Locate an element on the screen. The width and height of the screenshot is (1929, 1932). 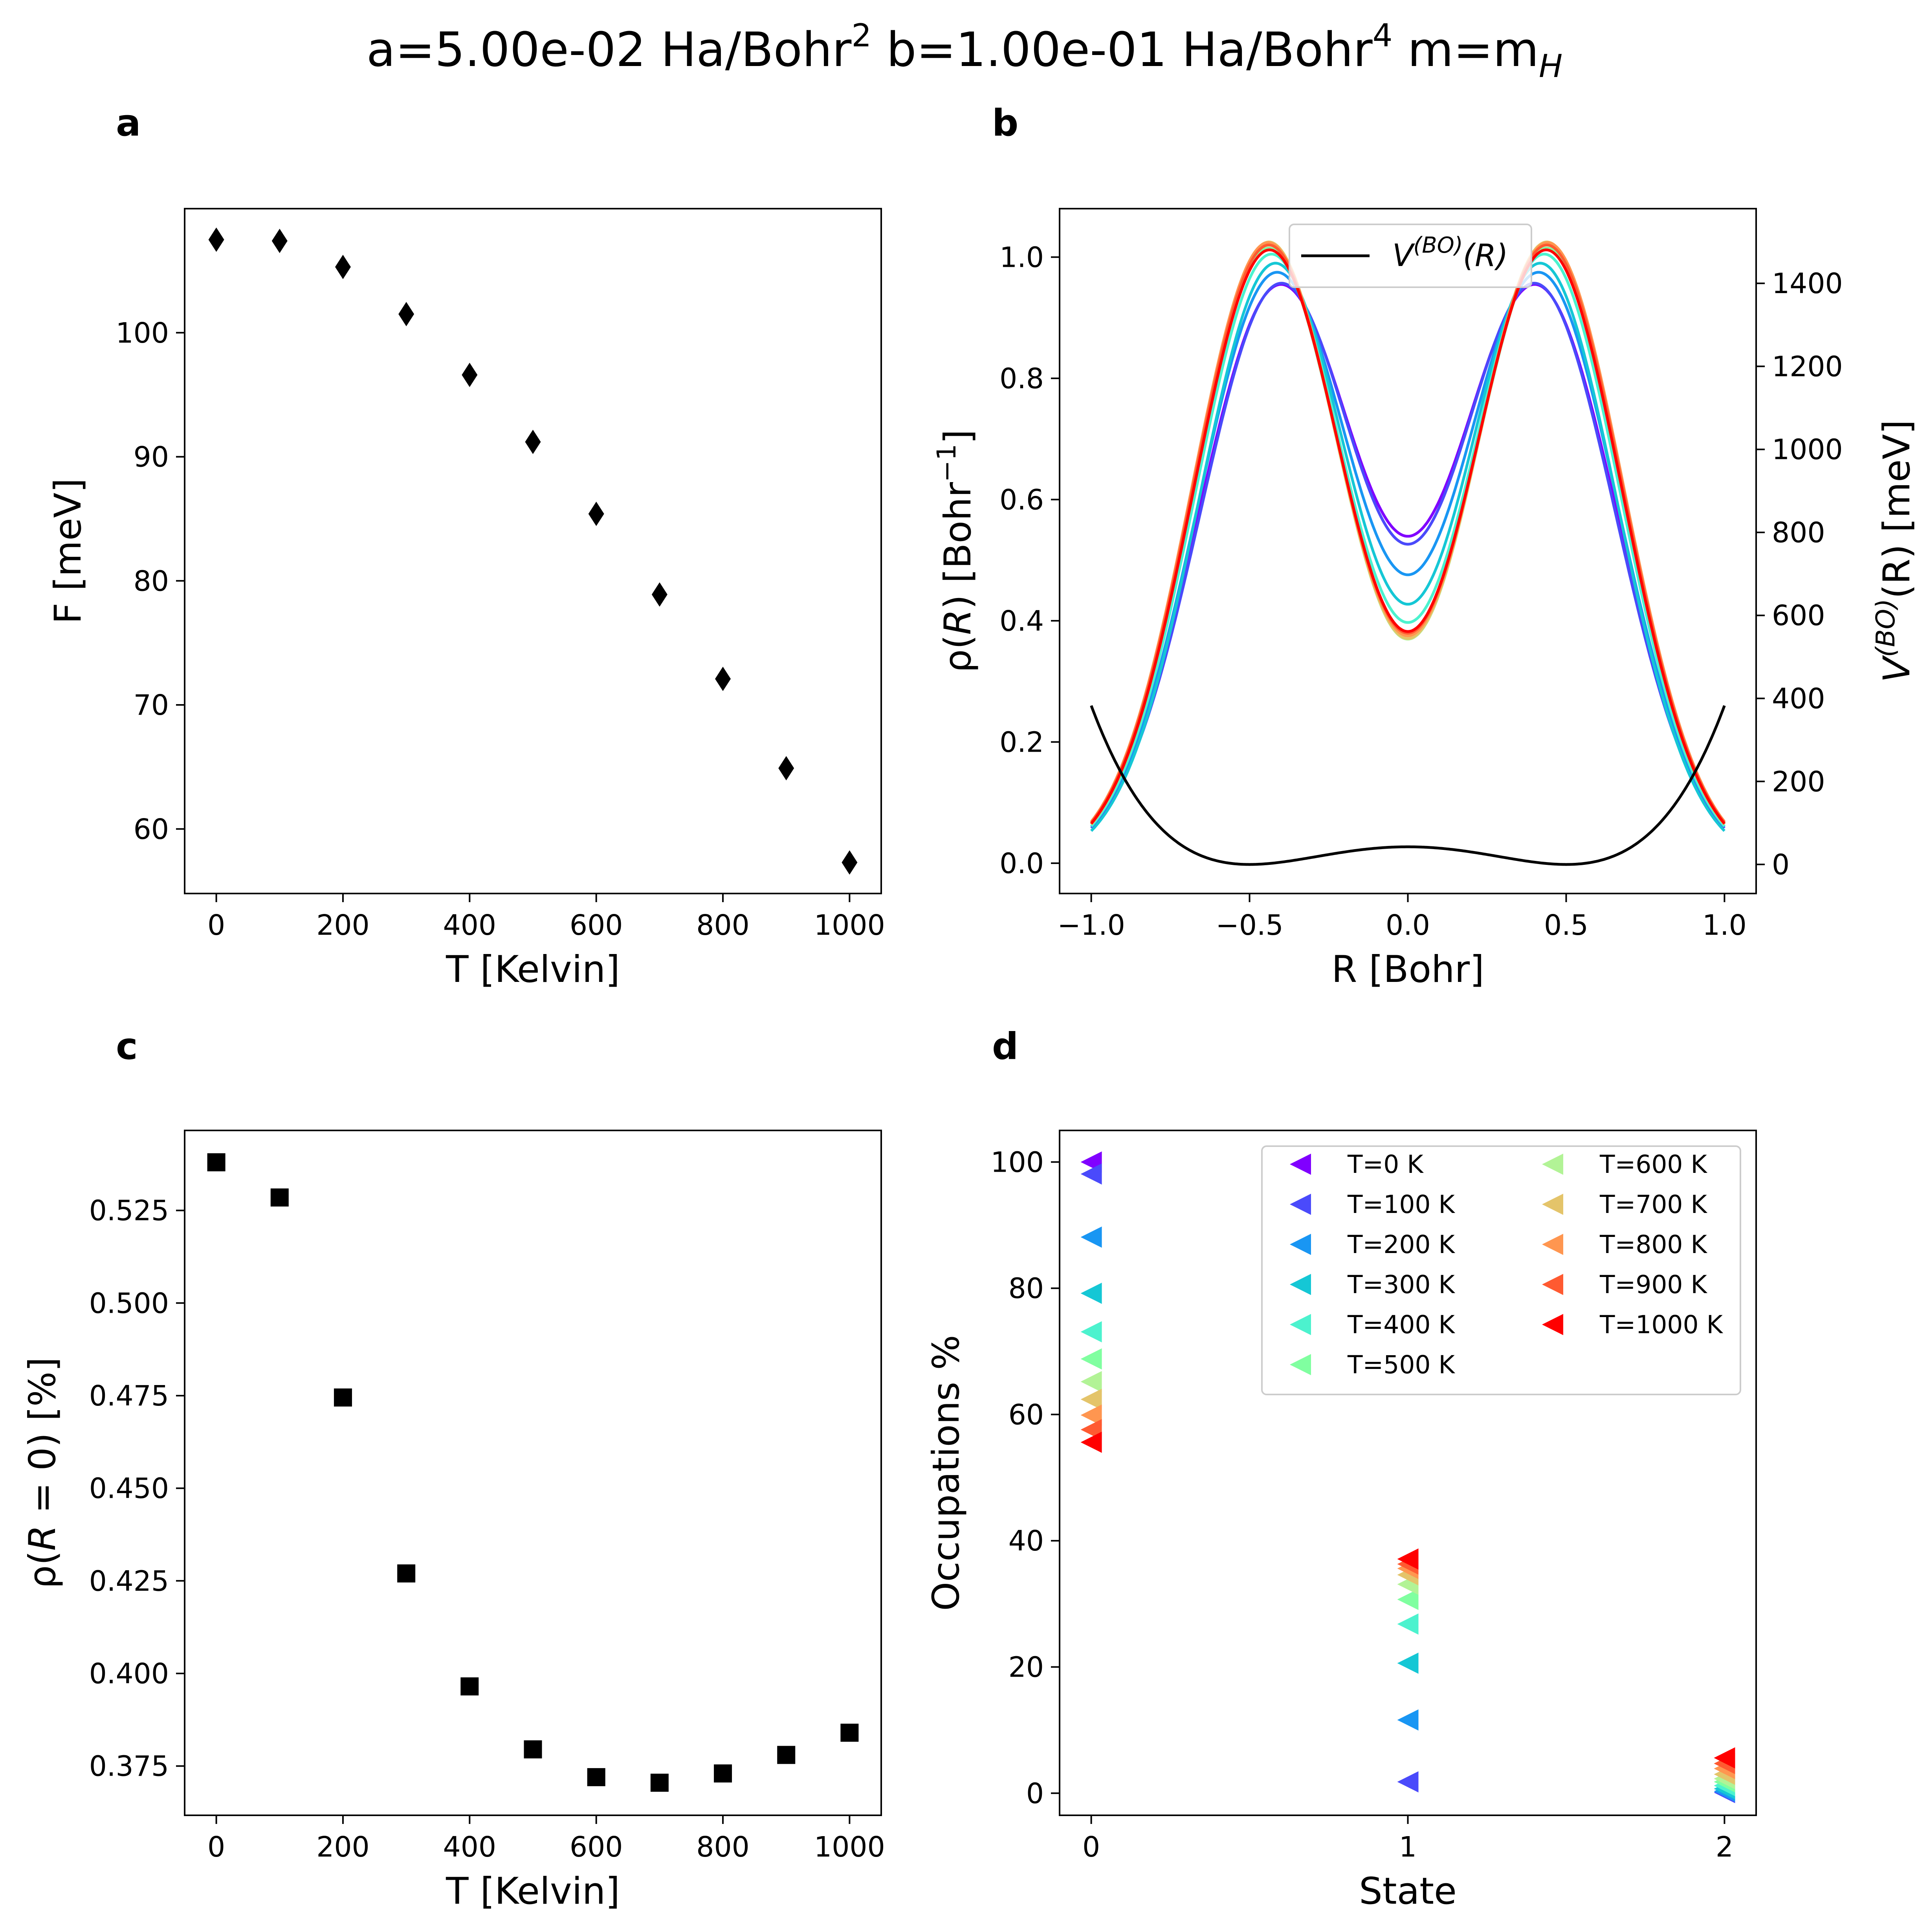
y2-axis-label: V(BO)(R) [meV] is located at coordinates (1894, 551).